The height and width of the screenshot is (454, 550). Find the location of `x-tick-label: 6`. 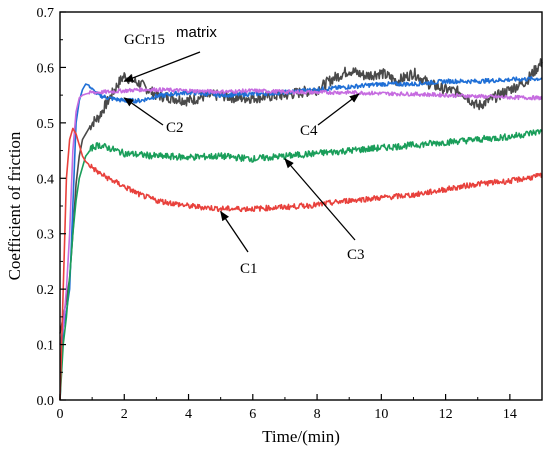

x-tick-label: 6 is located at coordinates (252, 414).